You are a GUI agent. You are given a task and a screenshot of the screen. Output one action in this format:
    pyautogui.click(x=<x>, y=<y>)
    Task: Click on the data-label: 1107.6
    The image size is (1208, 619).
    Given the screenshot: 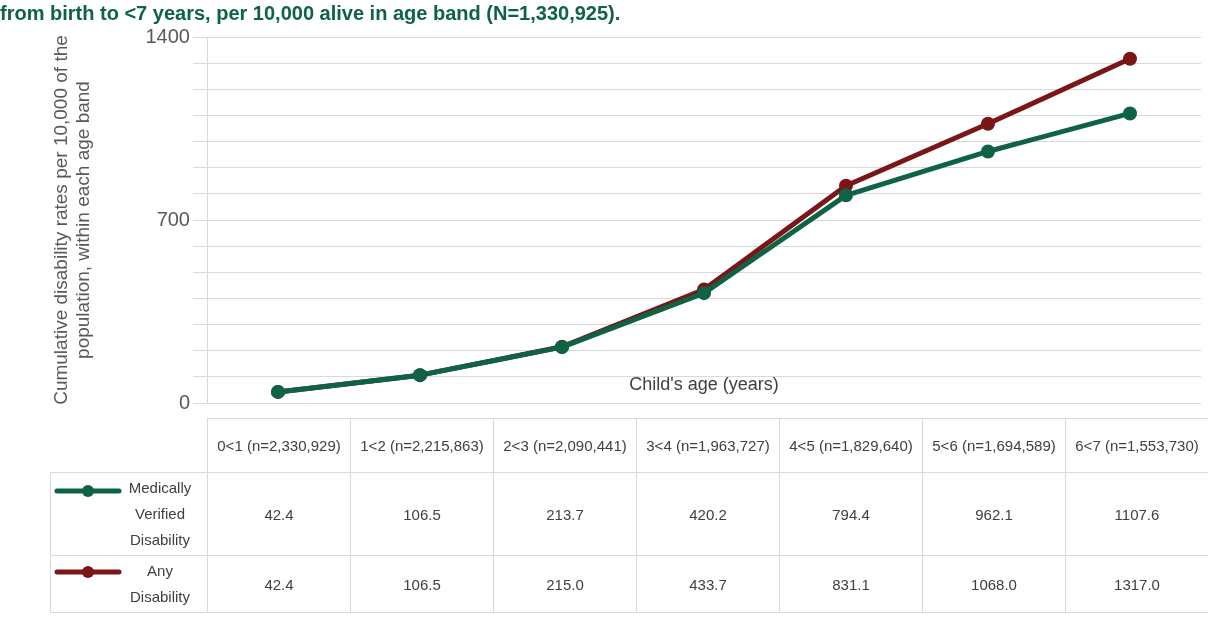 What is the action you would take?
    pyautogui.click(x=1136, y=514)
    